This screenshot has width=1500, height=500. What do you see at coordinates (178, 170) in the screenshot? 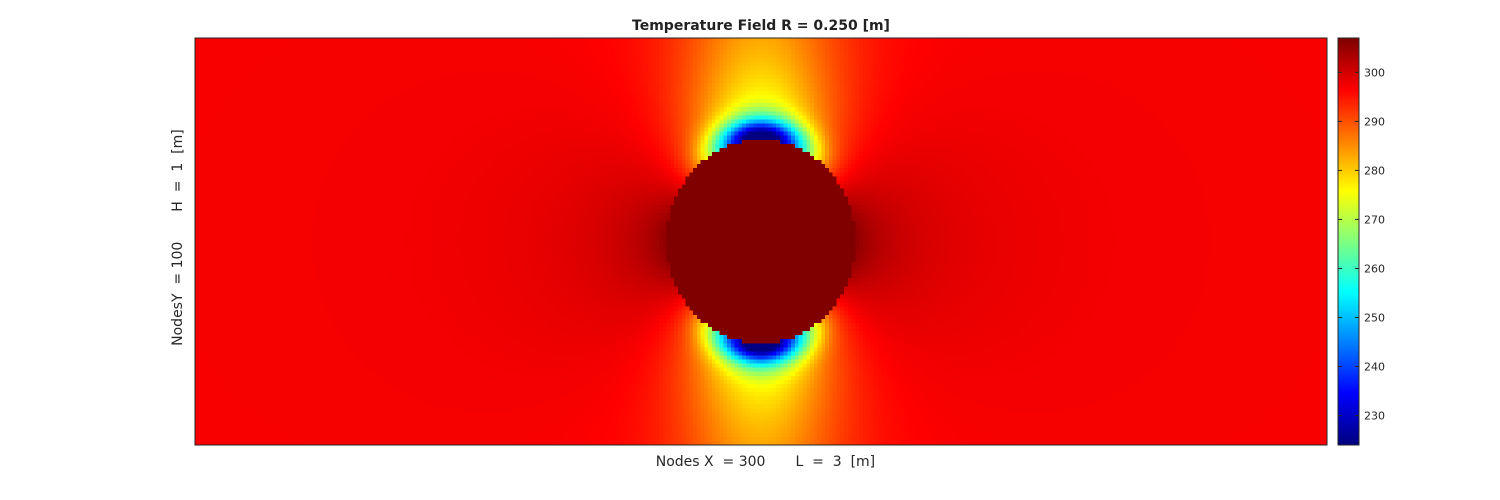
I see `y-label-length: H = 1 [m]` at bounding box center [178, 170].